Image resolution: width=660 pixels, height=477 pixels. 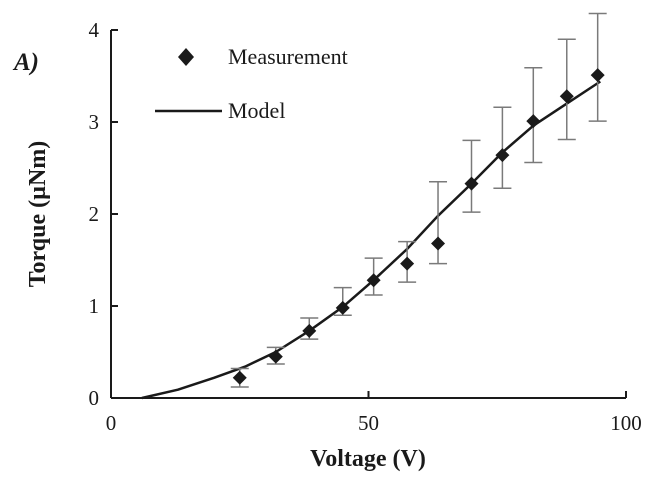 What do you see at coordinates (186, 57) in the screenshot?
I see `legend-marker-measurement` at bounding box center [186, 57].